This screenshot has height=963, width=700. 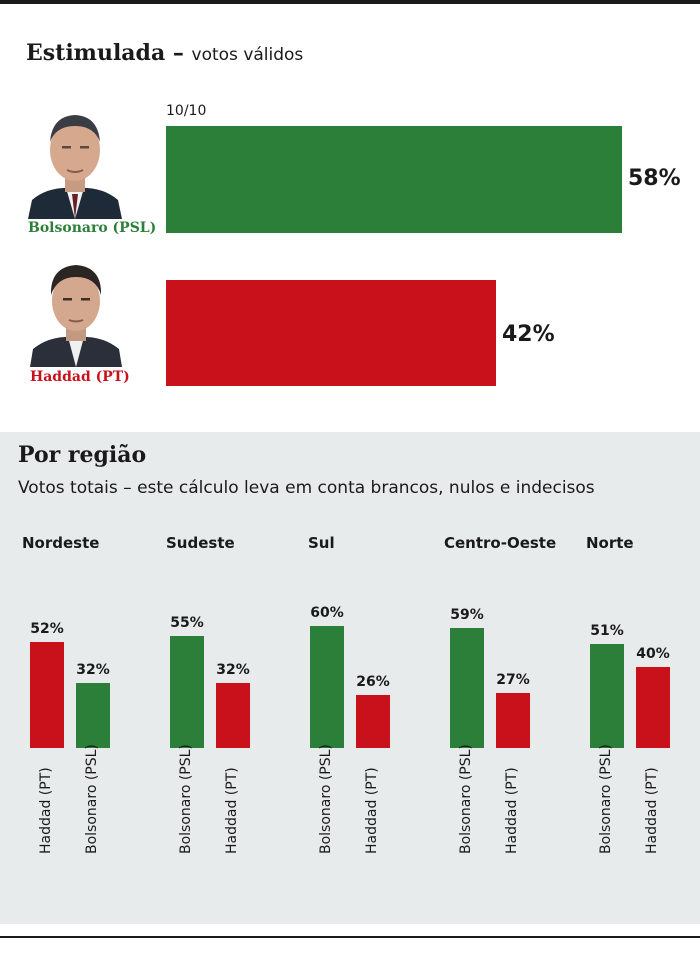 What do you see at coordinates (93, 715) in the screenshot?
I see `bar-nordeste-bolsonaro` at bounding box center [93, 715].